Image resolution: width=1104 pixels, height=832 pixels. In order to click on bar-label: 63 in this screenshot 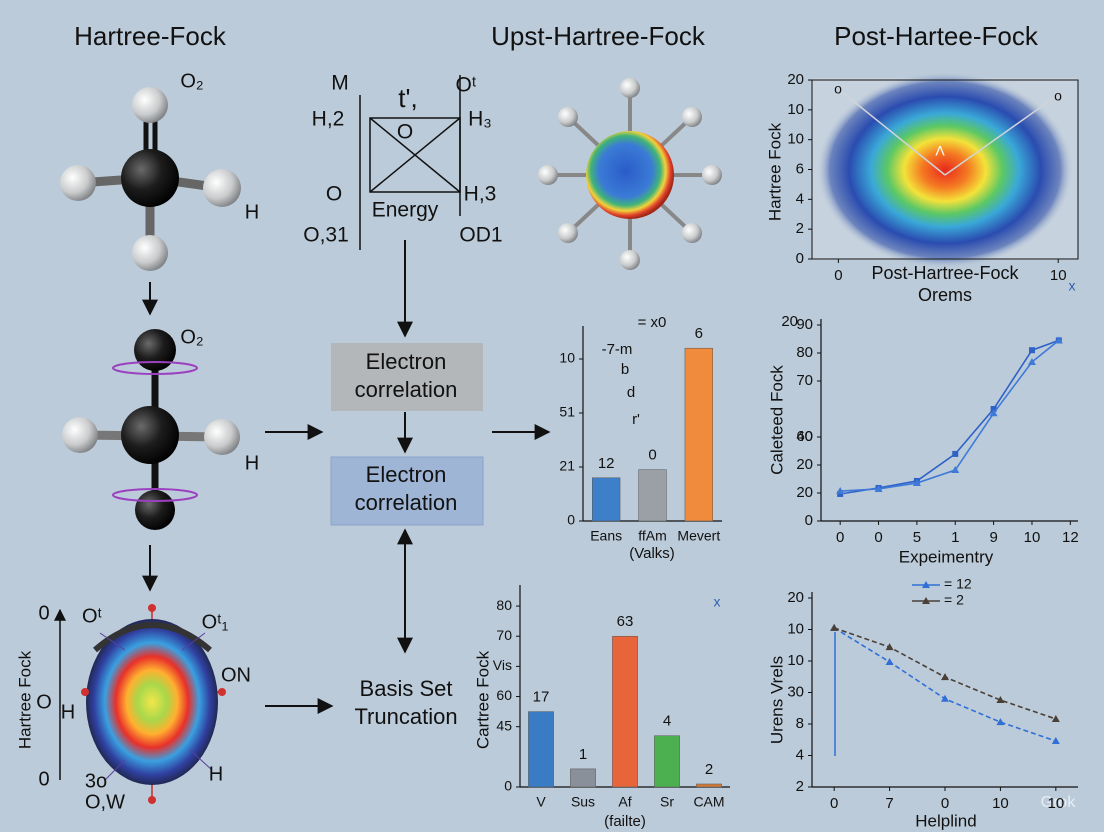, I will do `click(625, 621)`.